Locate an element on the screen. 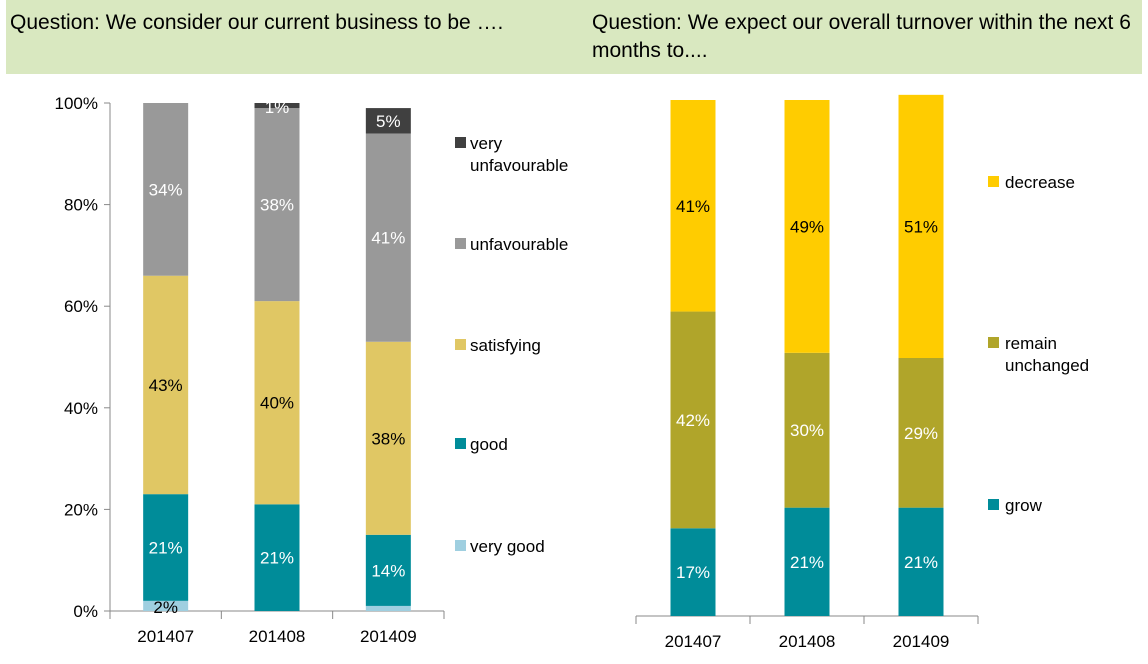 The height and width of the screenshot is (664, 1148). legend-label: good is located at coordinates (489, 444).